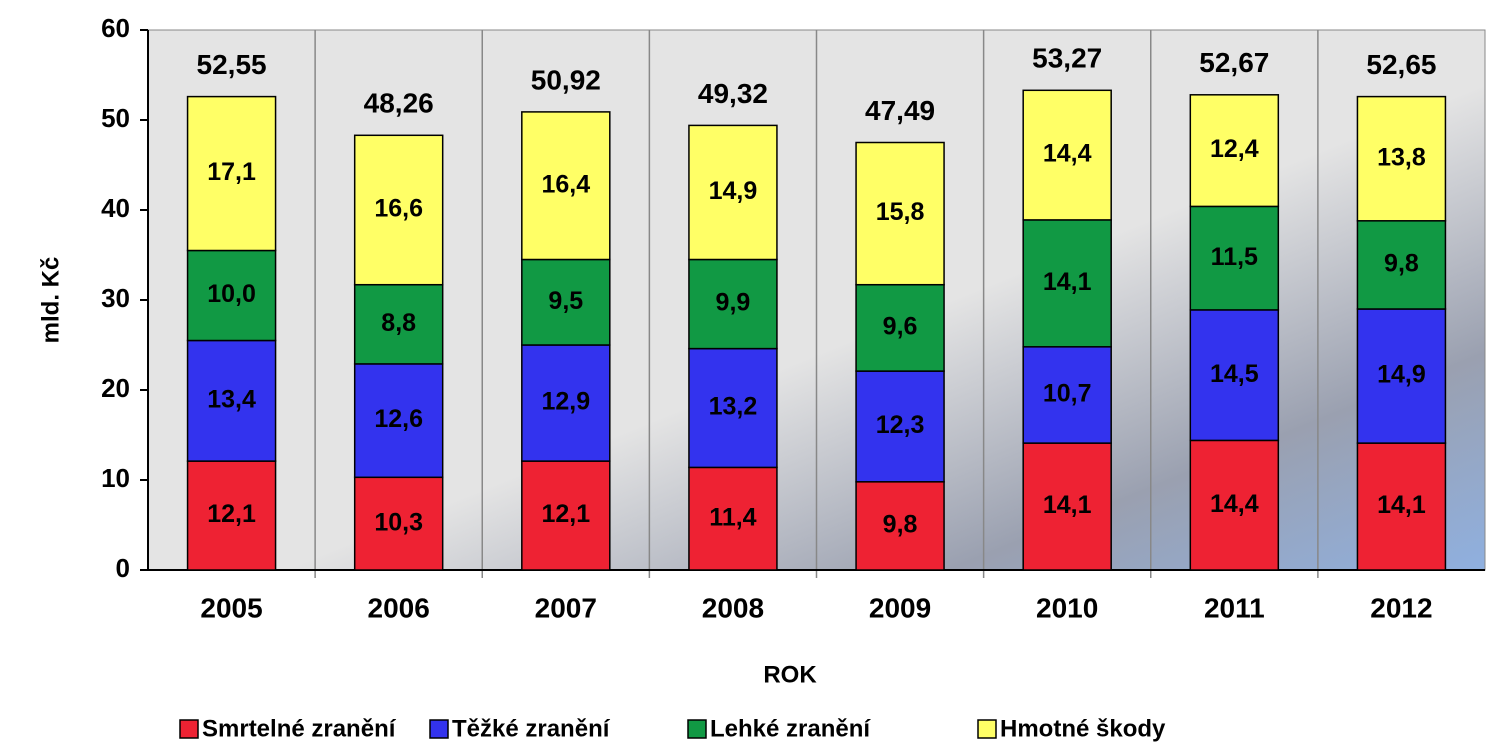 This screenshot has width=1493, height=754. What do you see at coordinates (399, 103) in the screenshot?
I see `total-label: 48,26` at bounding box center [399, 103].